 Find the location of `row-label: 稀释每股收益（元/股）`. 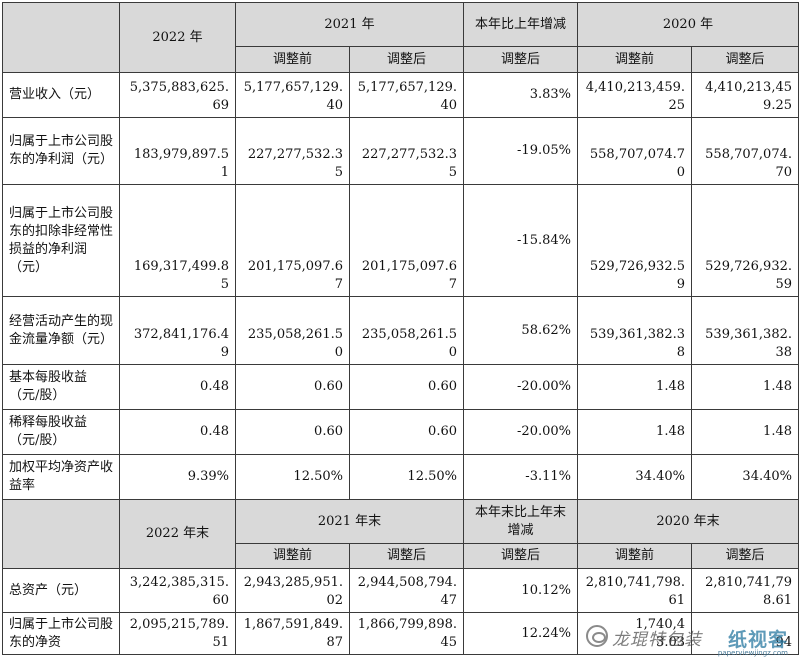

row-label: 稀释每股收益（元/股） is located at coordinates (61, 432).